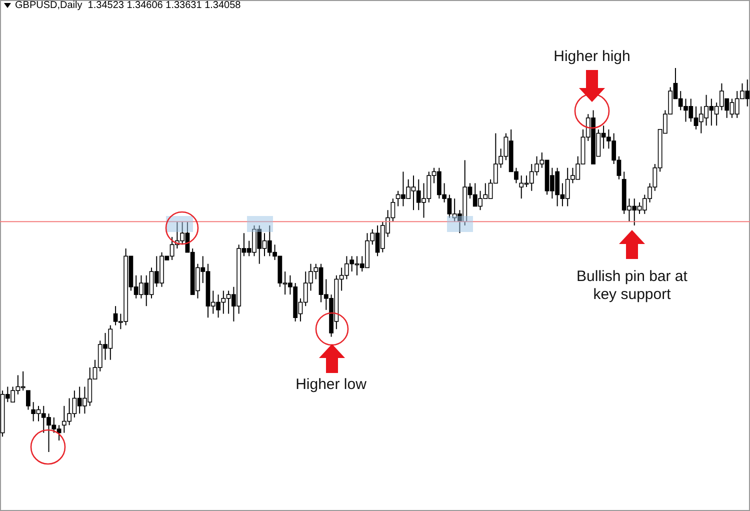 This screenshot has height=511, width=750. What do you see at coordinates (28, 400) in the screenshot?
I see `candlestick` at bounding box center [28, 400].